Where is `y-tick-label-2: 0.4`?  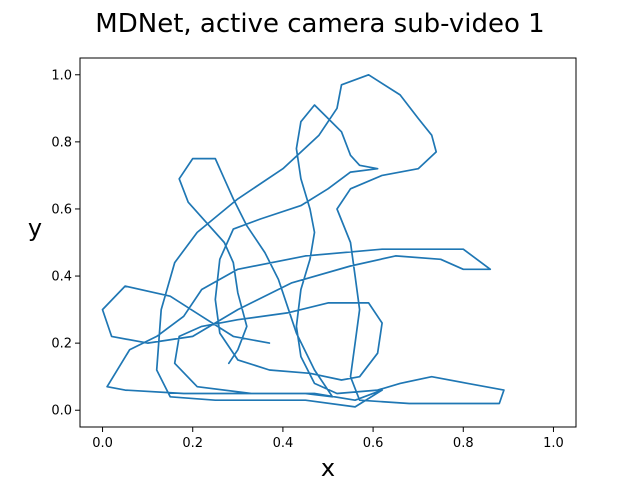
y-tick-label-2: 0.4 is located at coordinates (61, 277).